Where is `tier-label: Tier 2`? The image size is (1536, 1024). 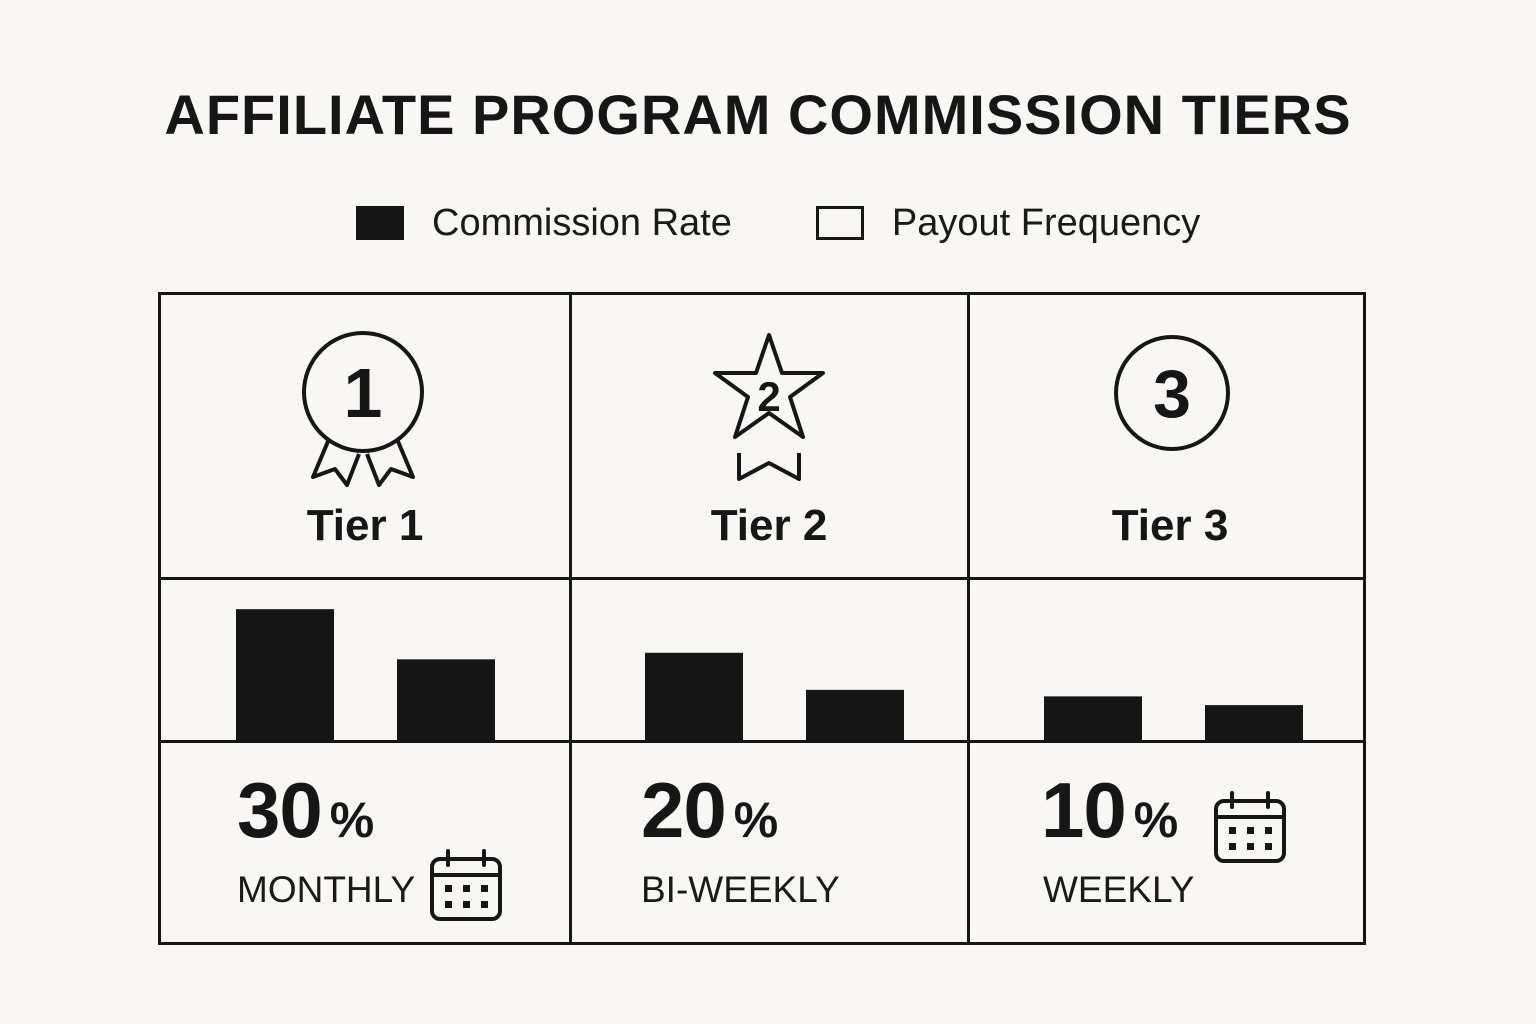
tier-label: Tier 2 is located at coordinates (769, 525).